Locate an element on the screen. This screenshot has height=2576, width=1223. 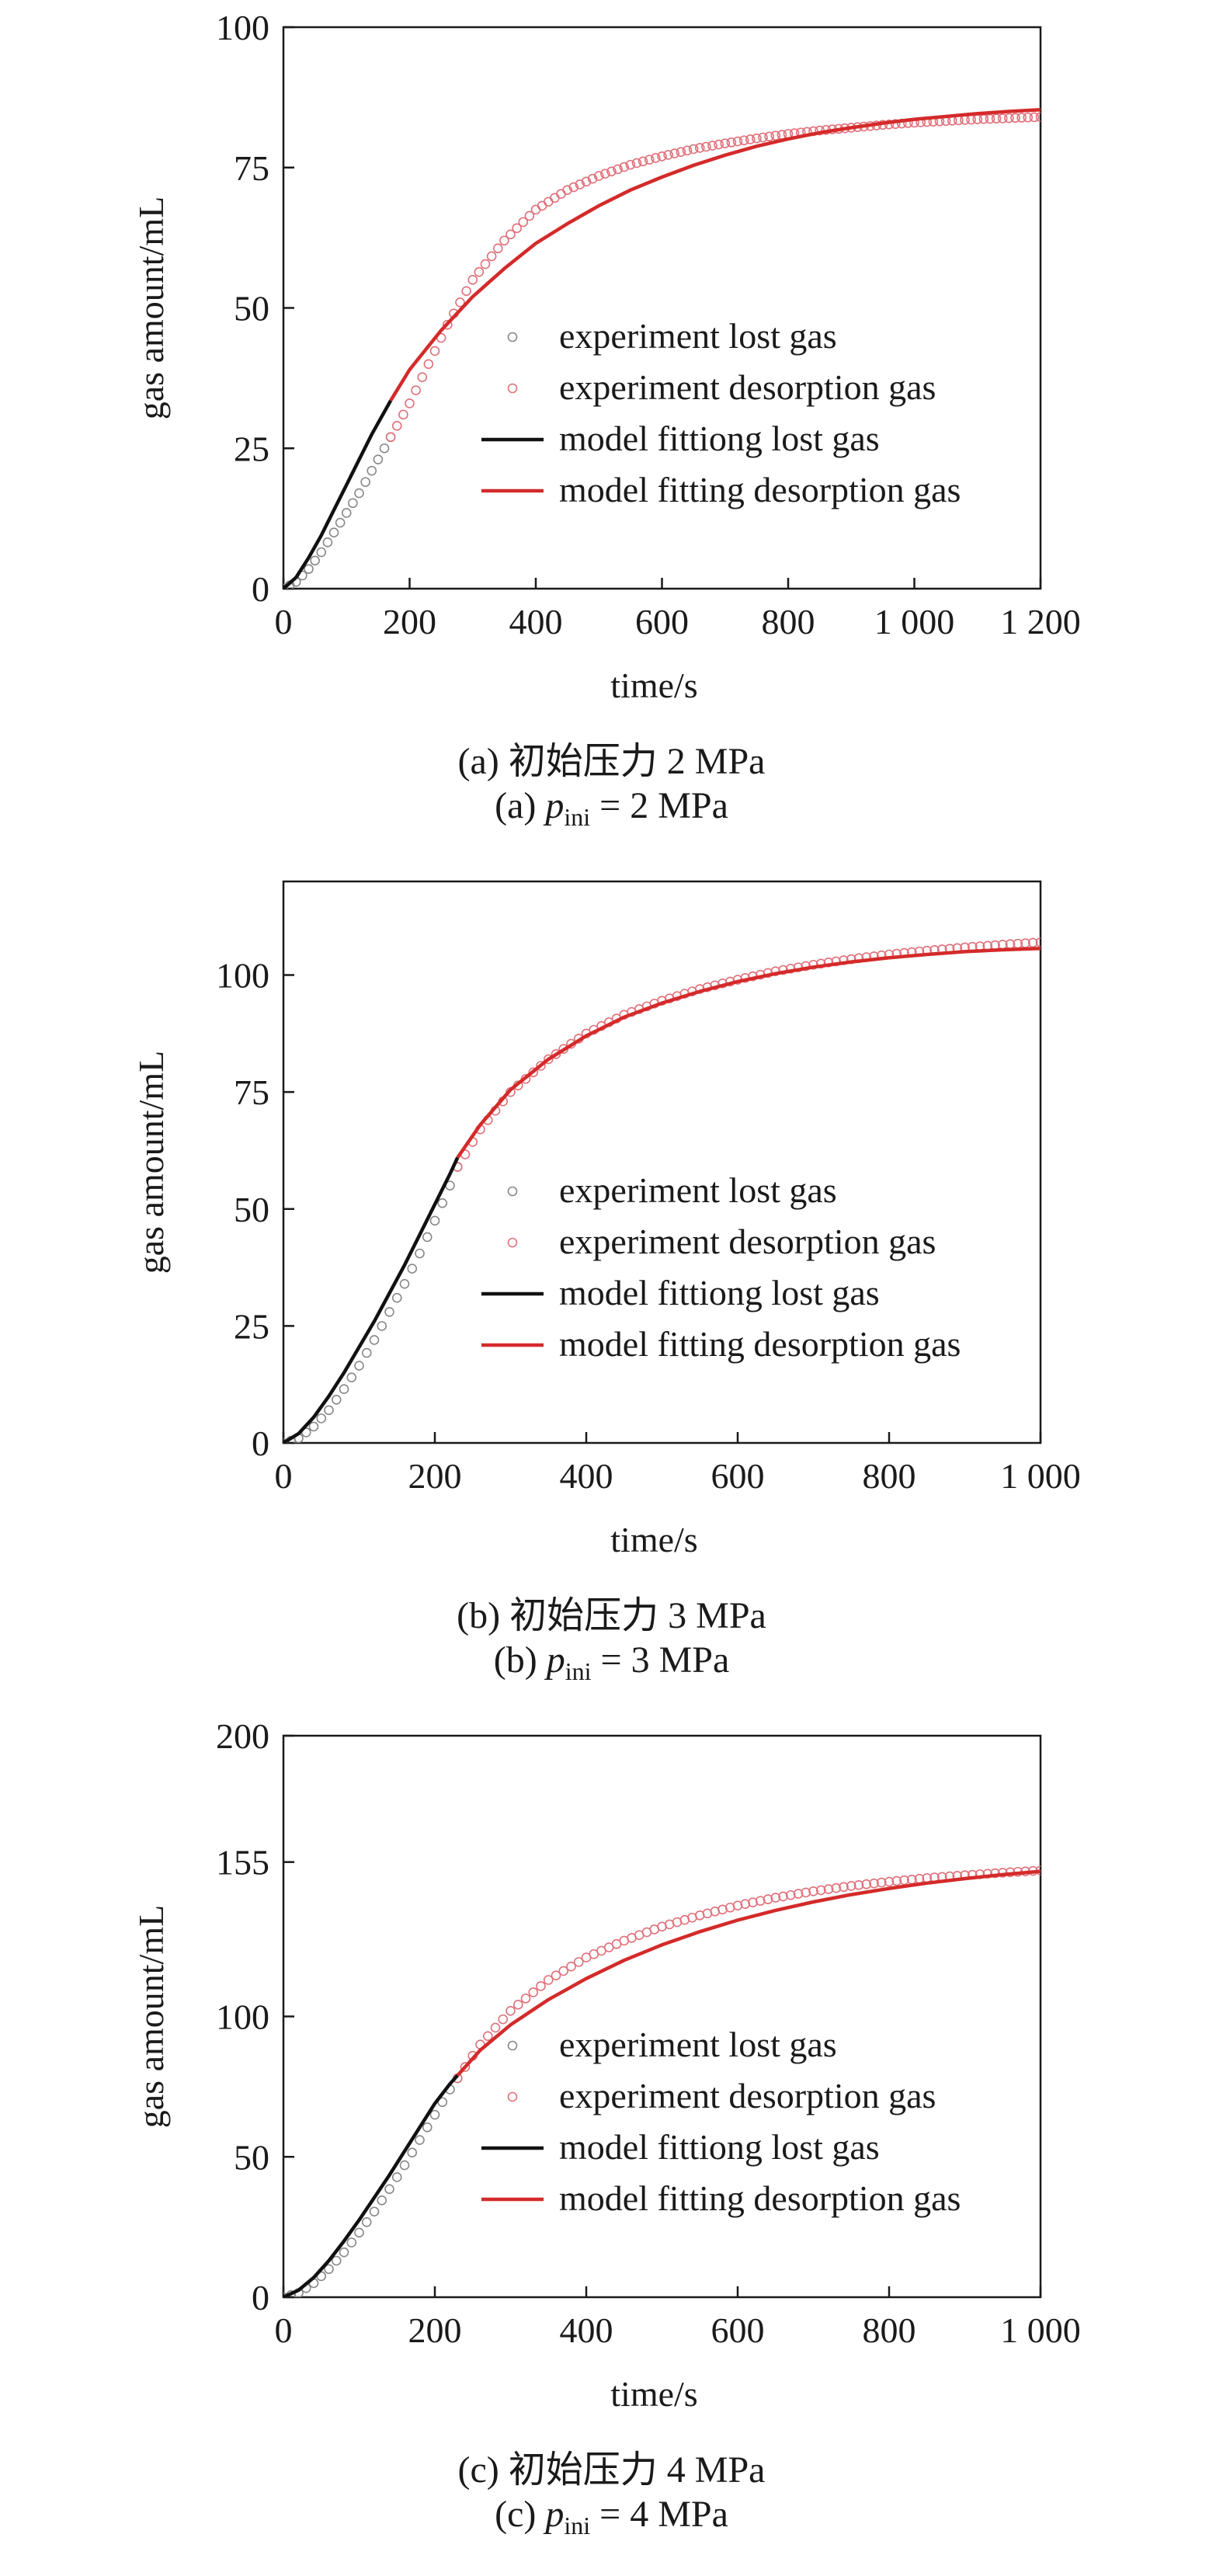
legend-label-c: experiment desorption gas is located at coordinates (747, 2095).